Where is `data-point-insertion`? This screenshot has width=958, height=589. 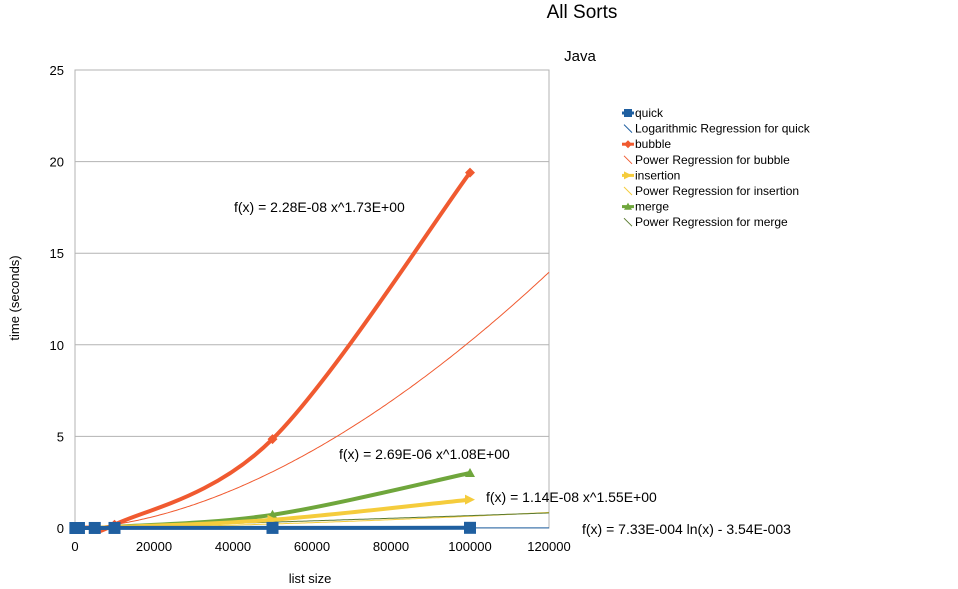 data-point-insertion is located at coordinates (470, 499).